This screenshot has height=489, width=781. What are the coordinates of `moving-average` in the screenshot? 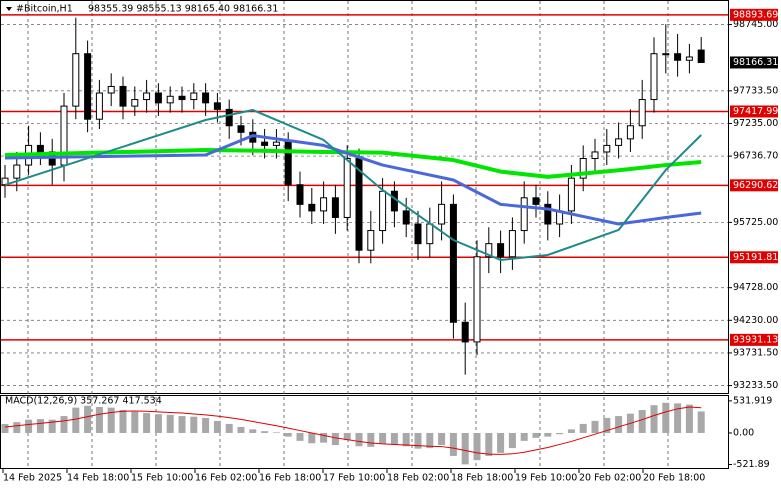 It's located at (353, 163).